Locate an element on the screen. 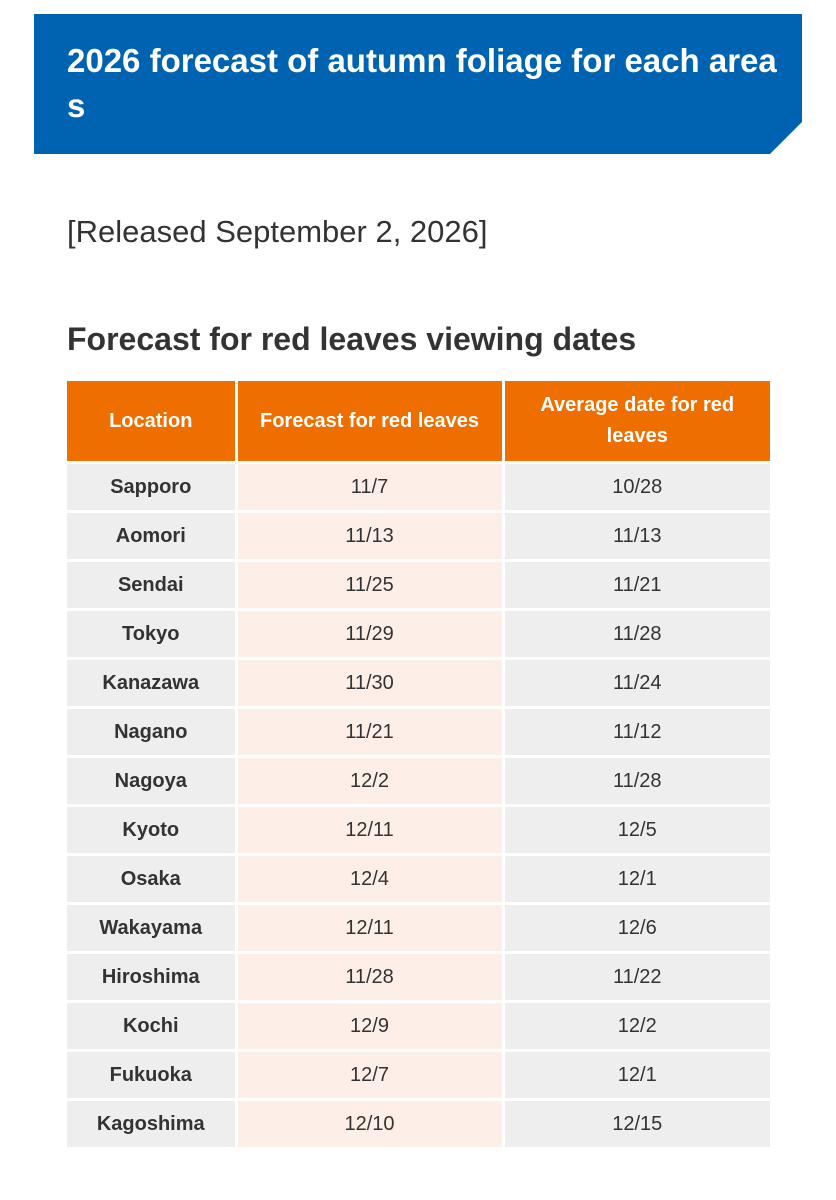 The width and height of the screenshot is (836, 1200). table-row: Sapporo 11/7 10/28 is located at coordinates (418, 486).